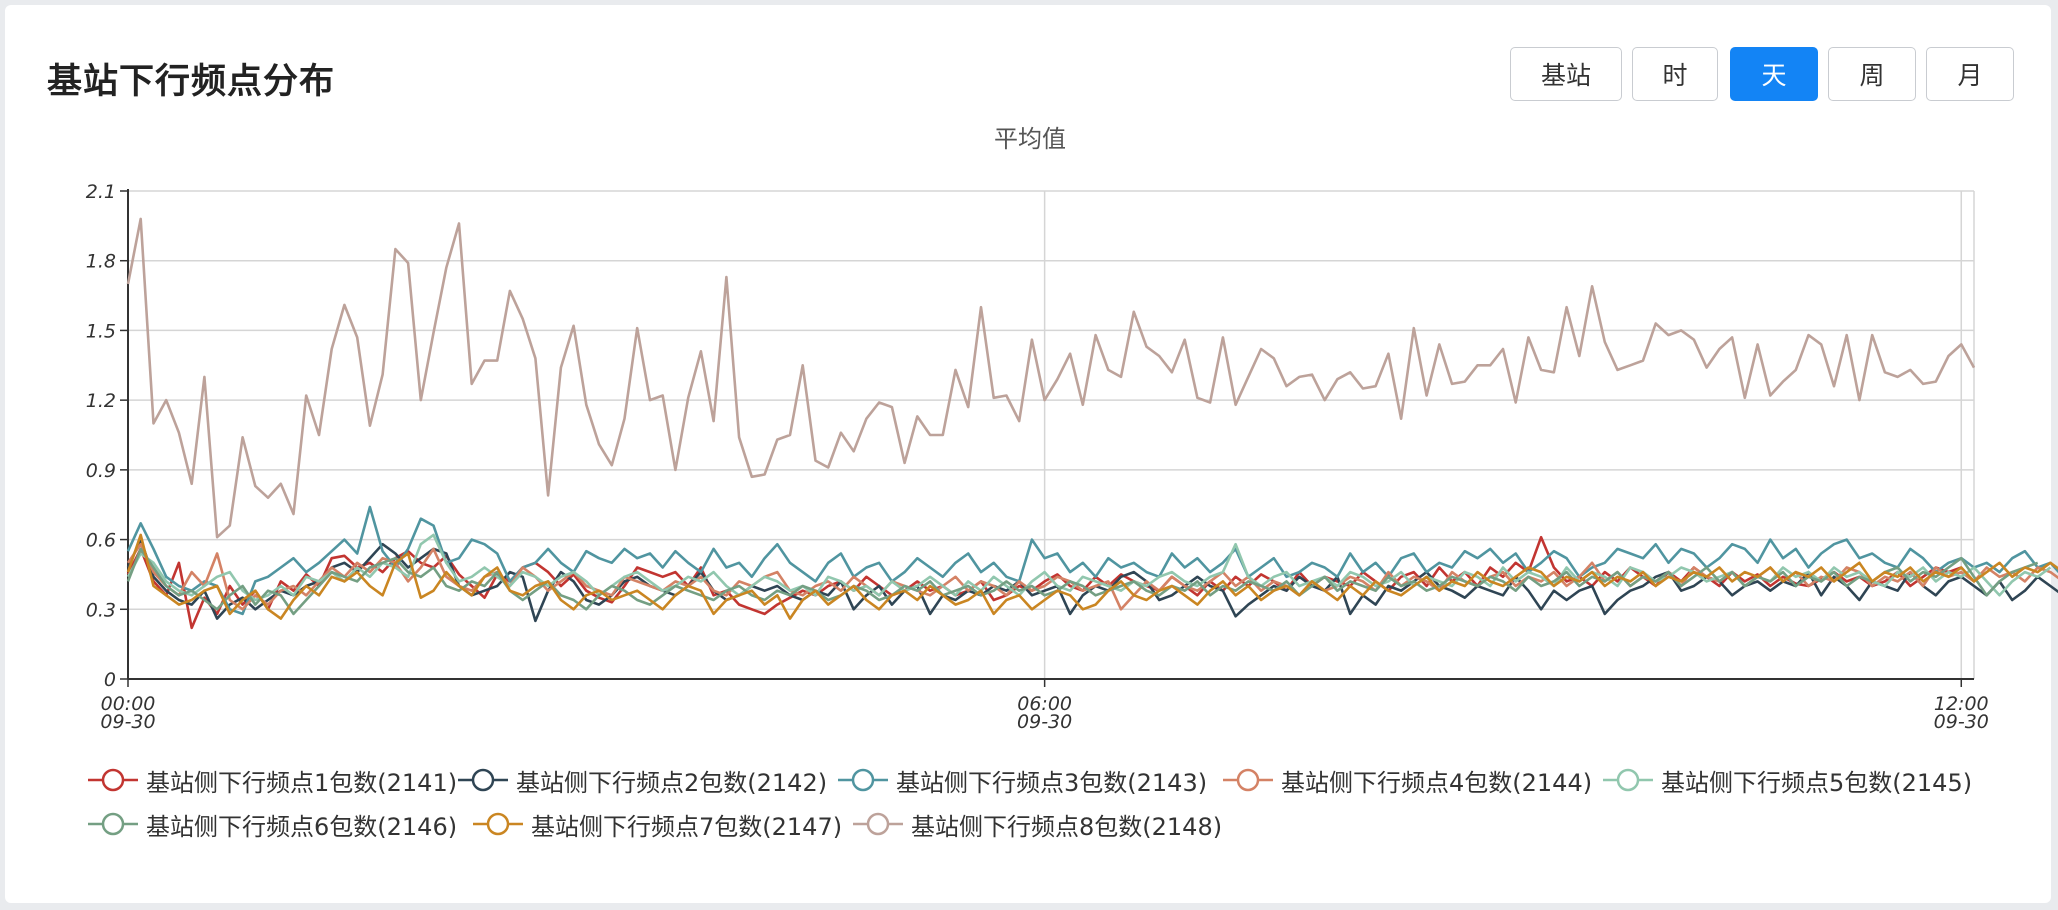 This screenshot has height=910, width=2058. I want to click on x-tick-label-time: 06:00, so click(1044, 704).